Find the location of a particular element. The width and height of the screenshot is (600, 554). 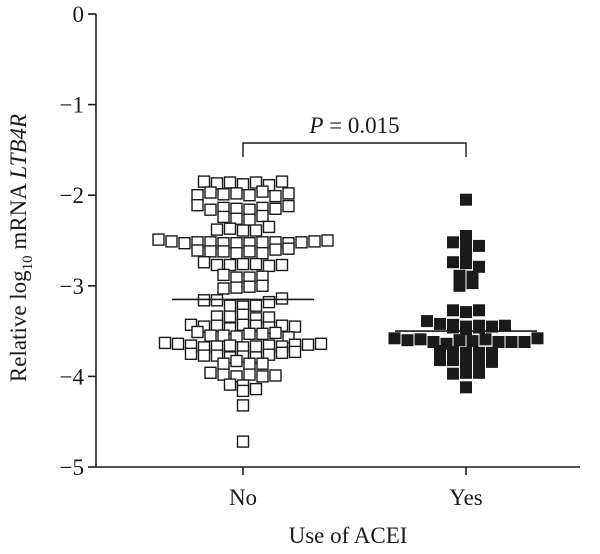

p-value-label: P = 0.015 is located at coordinates (353, 125).